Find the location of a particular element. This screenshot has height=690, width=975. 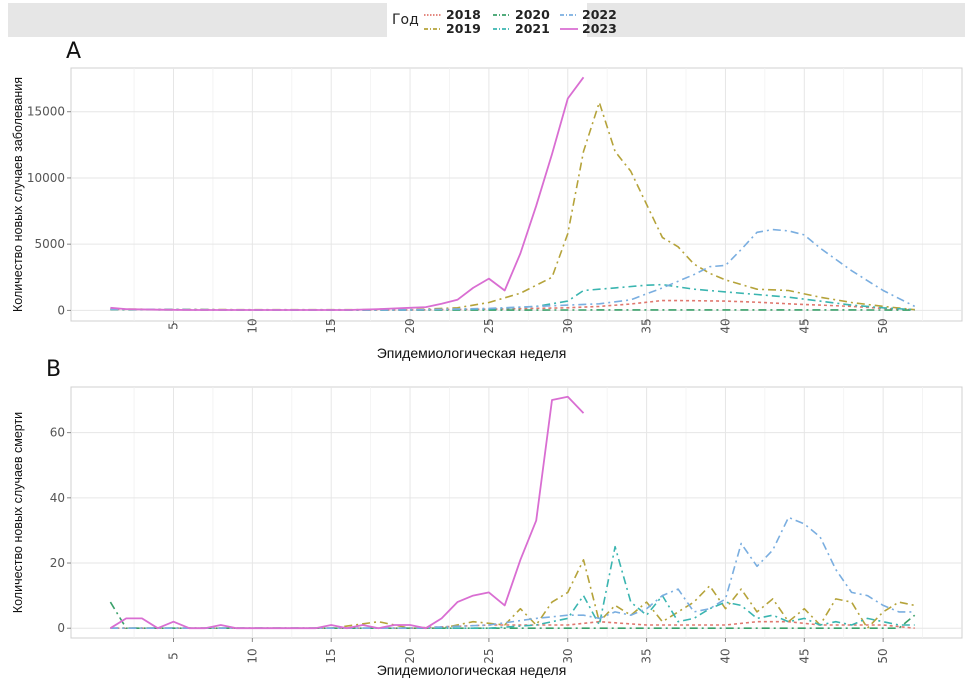

y-axis-title: Количество новых случаев заболевания is located at coordinates (18, 194).